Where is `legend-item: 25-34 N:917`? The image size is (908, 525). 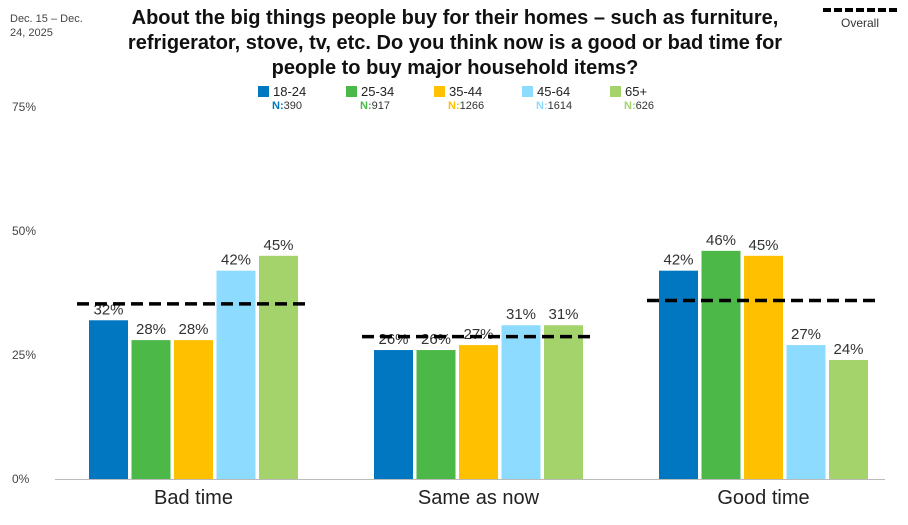
legend-item: 25-34 N:917 is located at coordinates (390, 99).